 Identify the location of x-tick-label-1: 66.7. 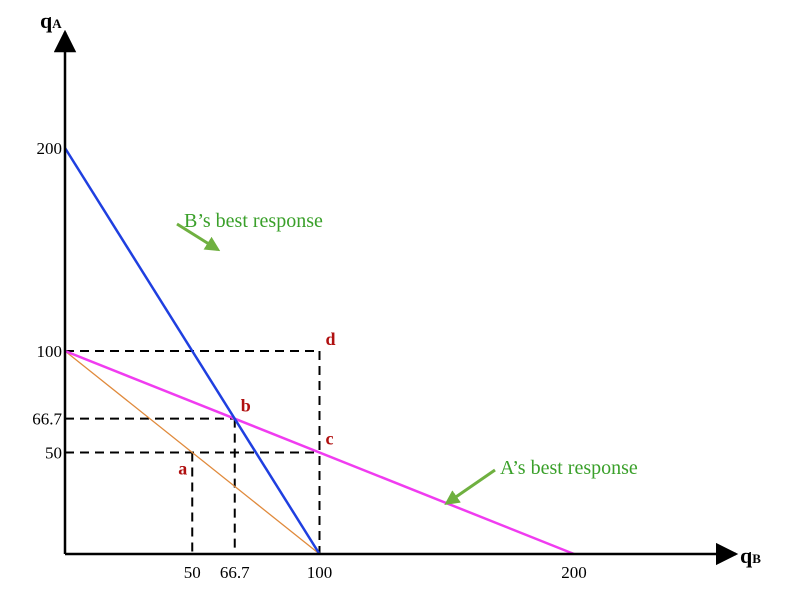
(235, 572).